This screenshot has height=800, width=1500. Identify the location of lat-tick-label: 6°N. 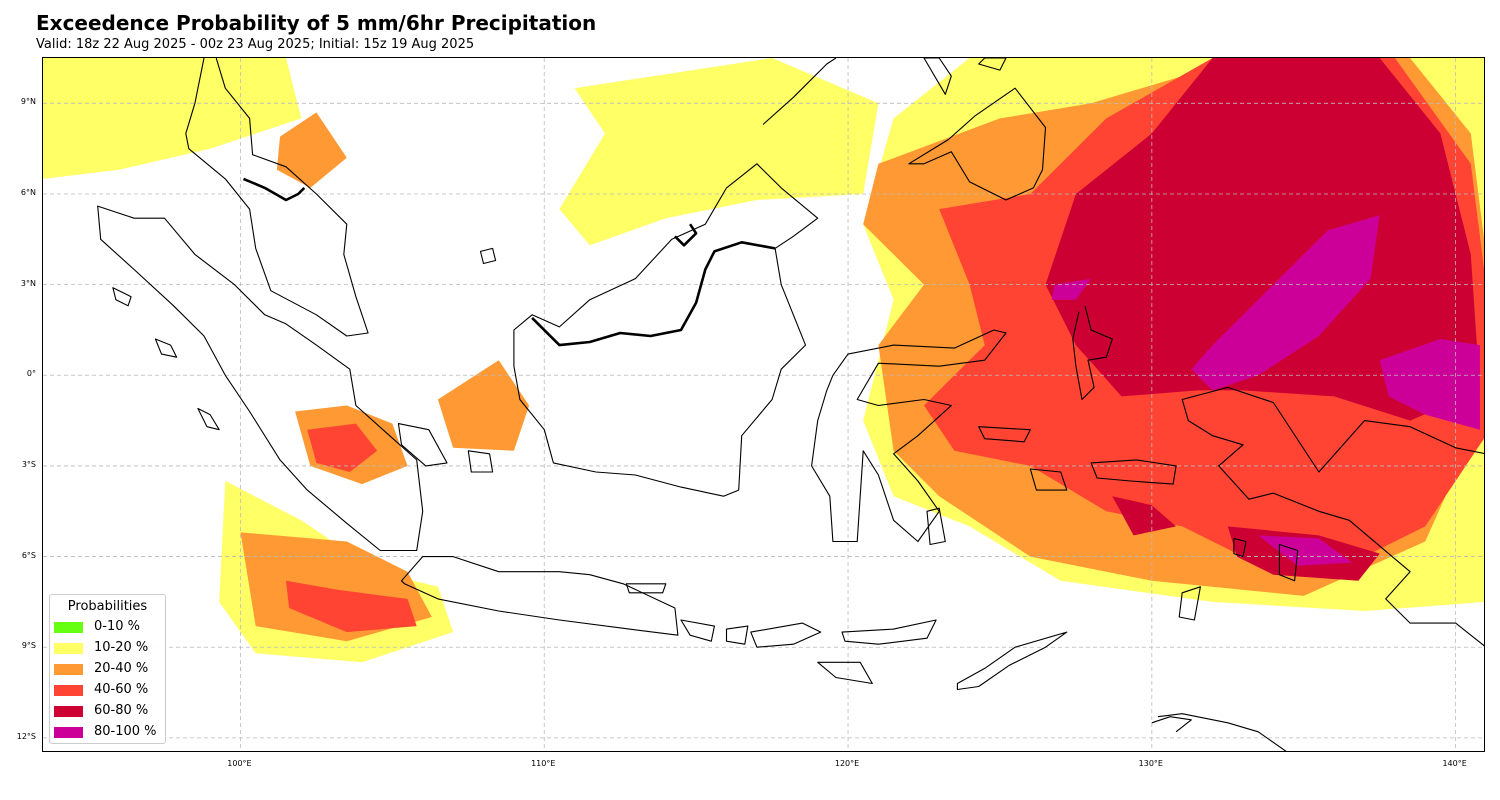
(28, 192).